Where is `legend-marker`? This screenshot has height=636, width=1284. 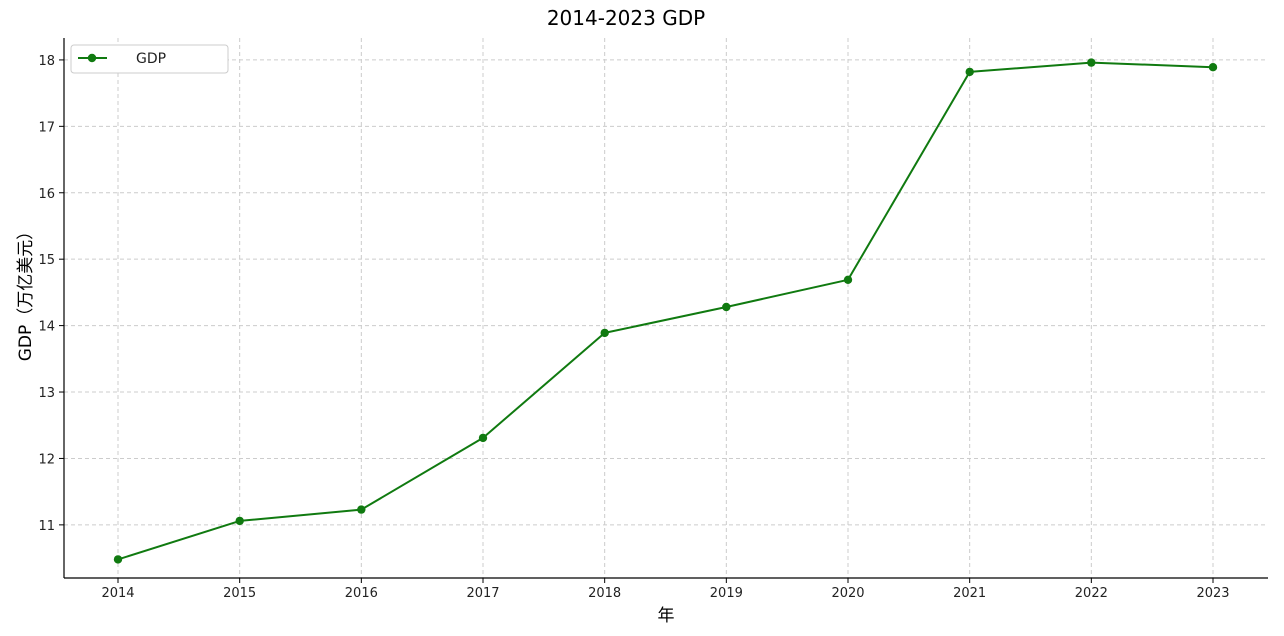
legend-marker is located at coordinates (92, 58).